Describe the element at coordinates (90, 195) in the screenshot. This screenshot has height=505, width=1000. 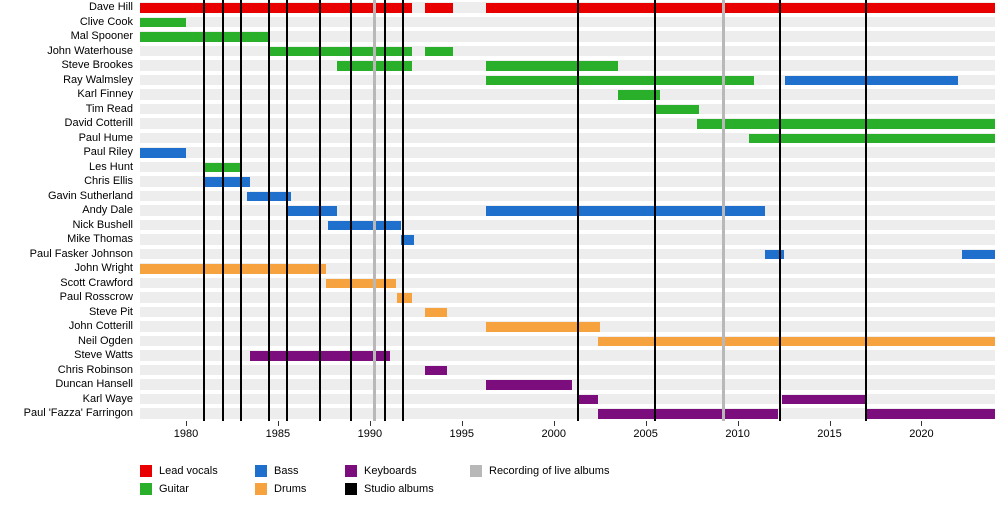
I see `member-label: Gavin Sutherland` at that location.